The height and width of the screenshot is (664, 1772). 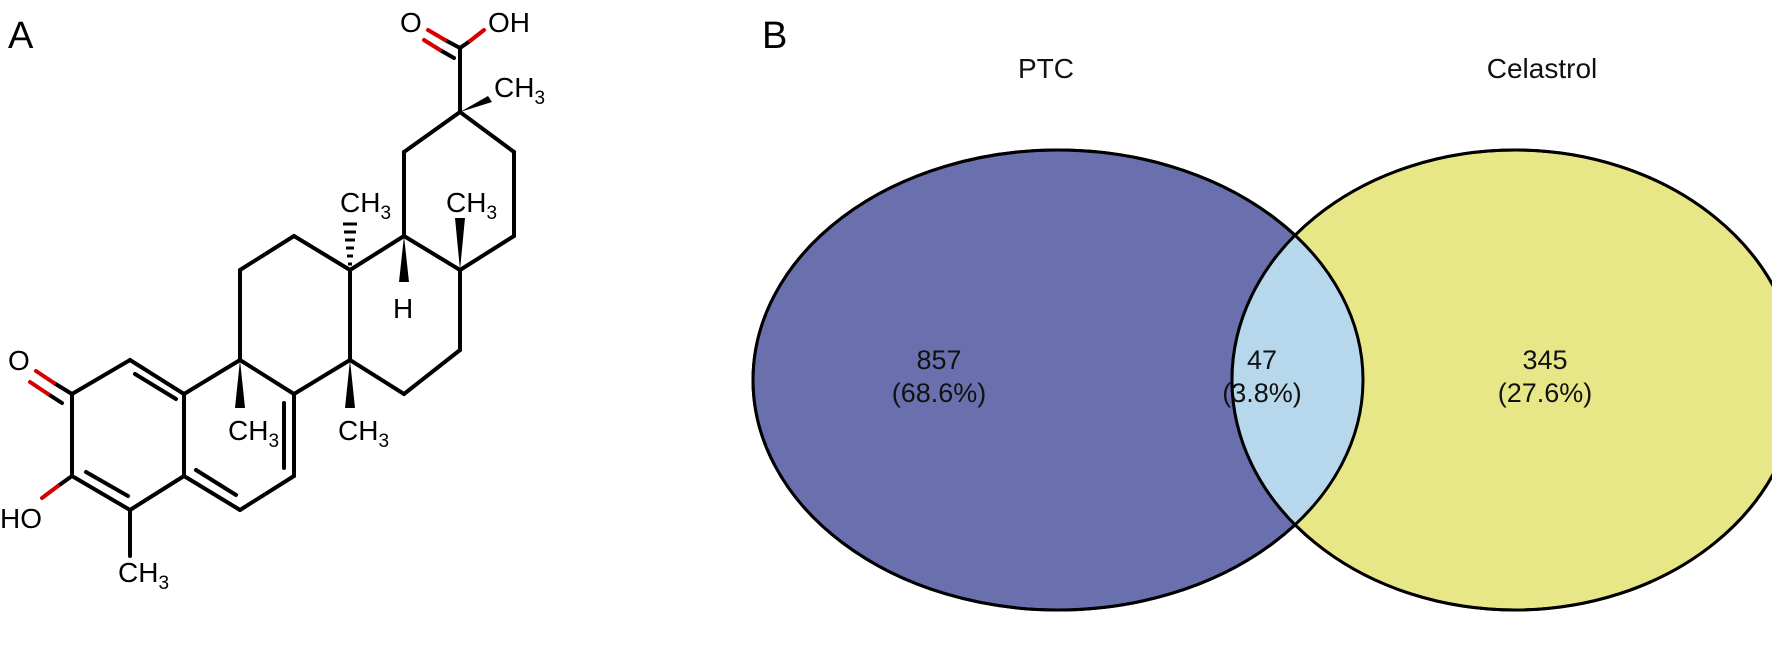 What do you see at coordinates (350, 244) in the screenshot?
I see `hashed-bond` at bounding box center [350, 244].